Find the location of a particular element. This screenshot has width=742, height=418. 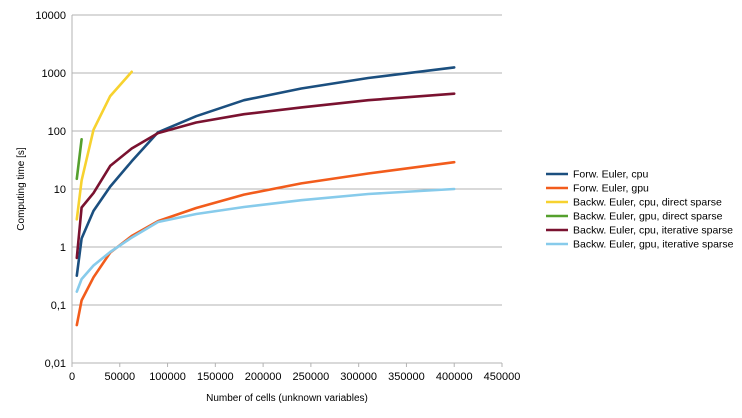

x-tick-label: 200000 is located at coordinates (263, 377).